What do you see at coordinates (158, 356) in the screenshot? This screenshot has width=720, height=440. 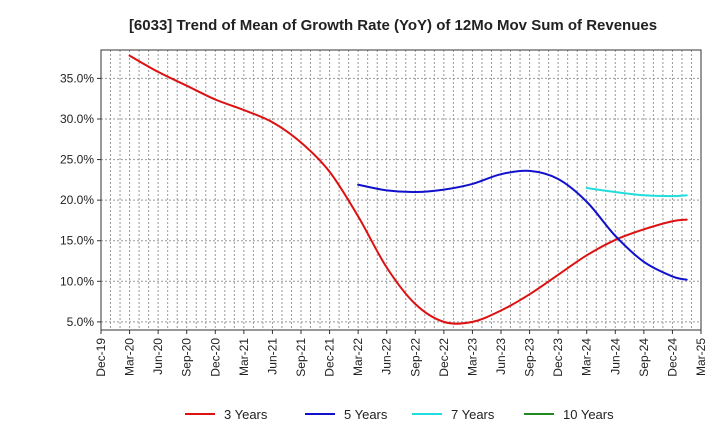 I see `x-tick-label: Jun-20` at bounding box center [158, 356].